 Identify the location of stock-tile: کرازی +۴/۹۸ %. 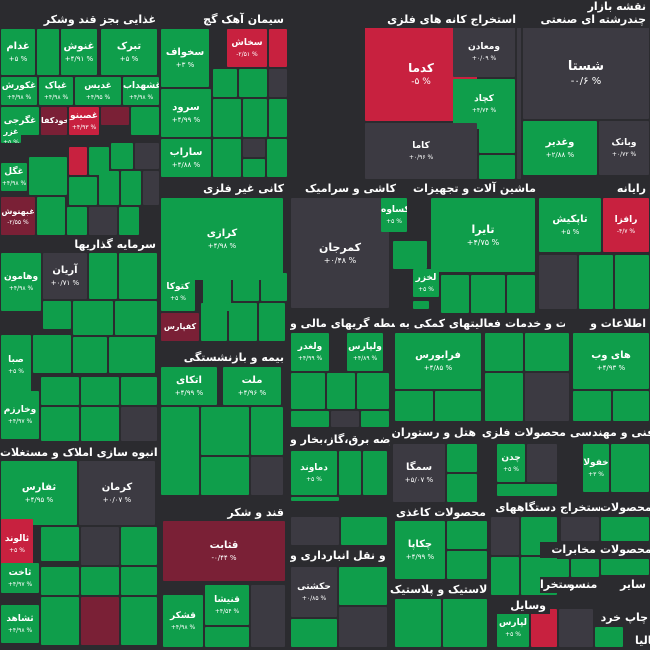
(222, 239).